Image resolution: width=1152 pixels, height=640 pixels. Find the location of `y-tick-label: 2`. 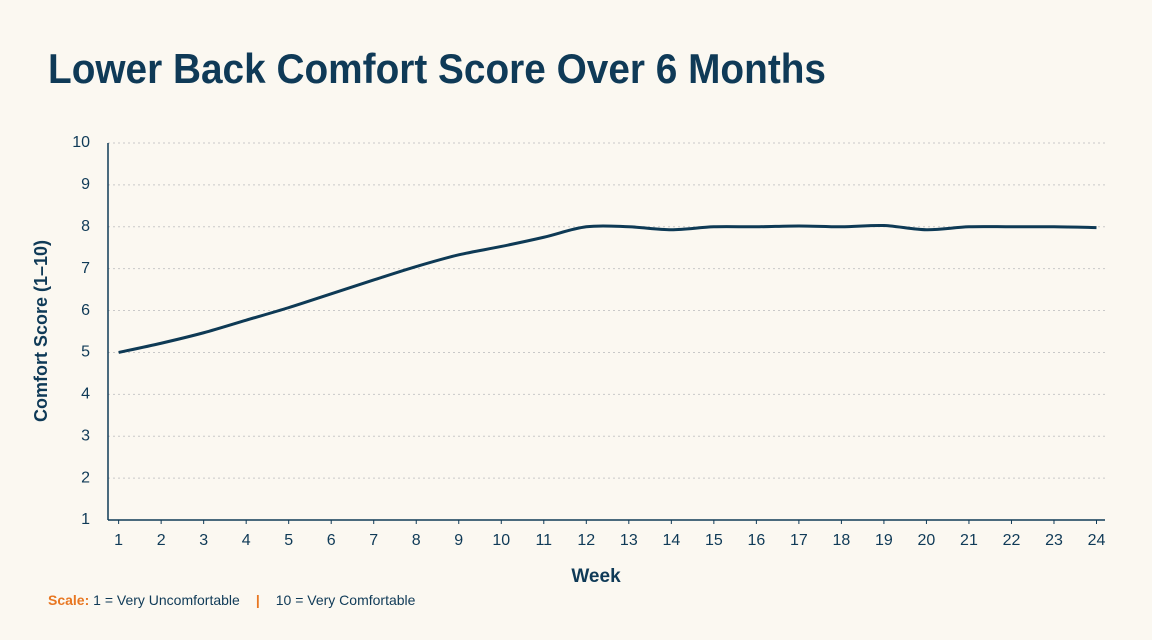

y-tick-label: 2 is located at coordinates (85, 477).